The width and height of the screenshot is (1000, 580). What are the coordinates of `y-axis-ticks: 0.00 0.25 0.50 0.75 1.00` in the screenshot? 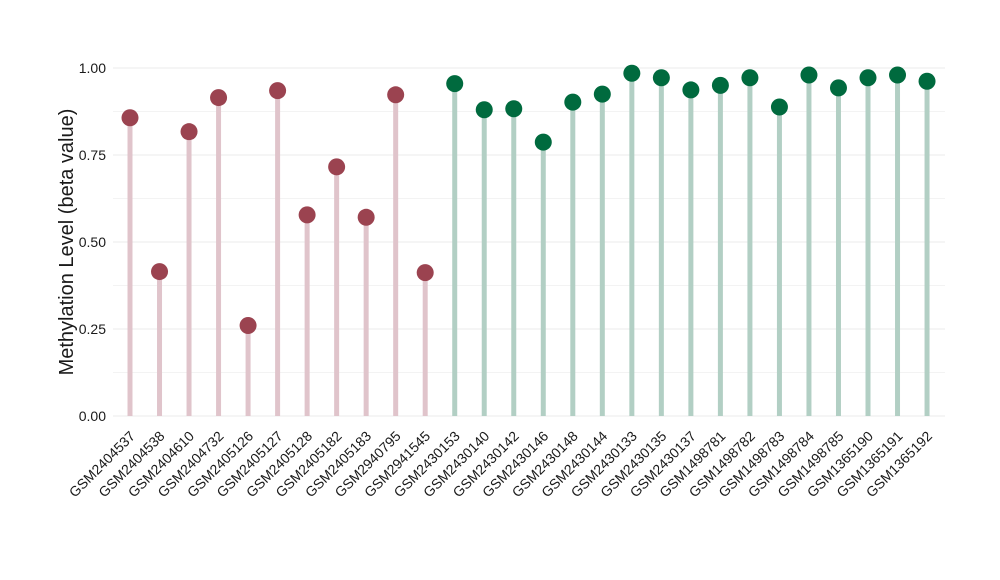 It's located at (92, 242).